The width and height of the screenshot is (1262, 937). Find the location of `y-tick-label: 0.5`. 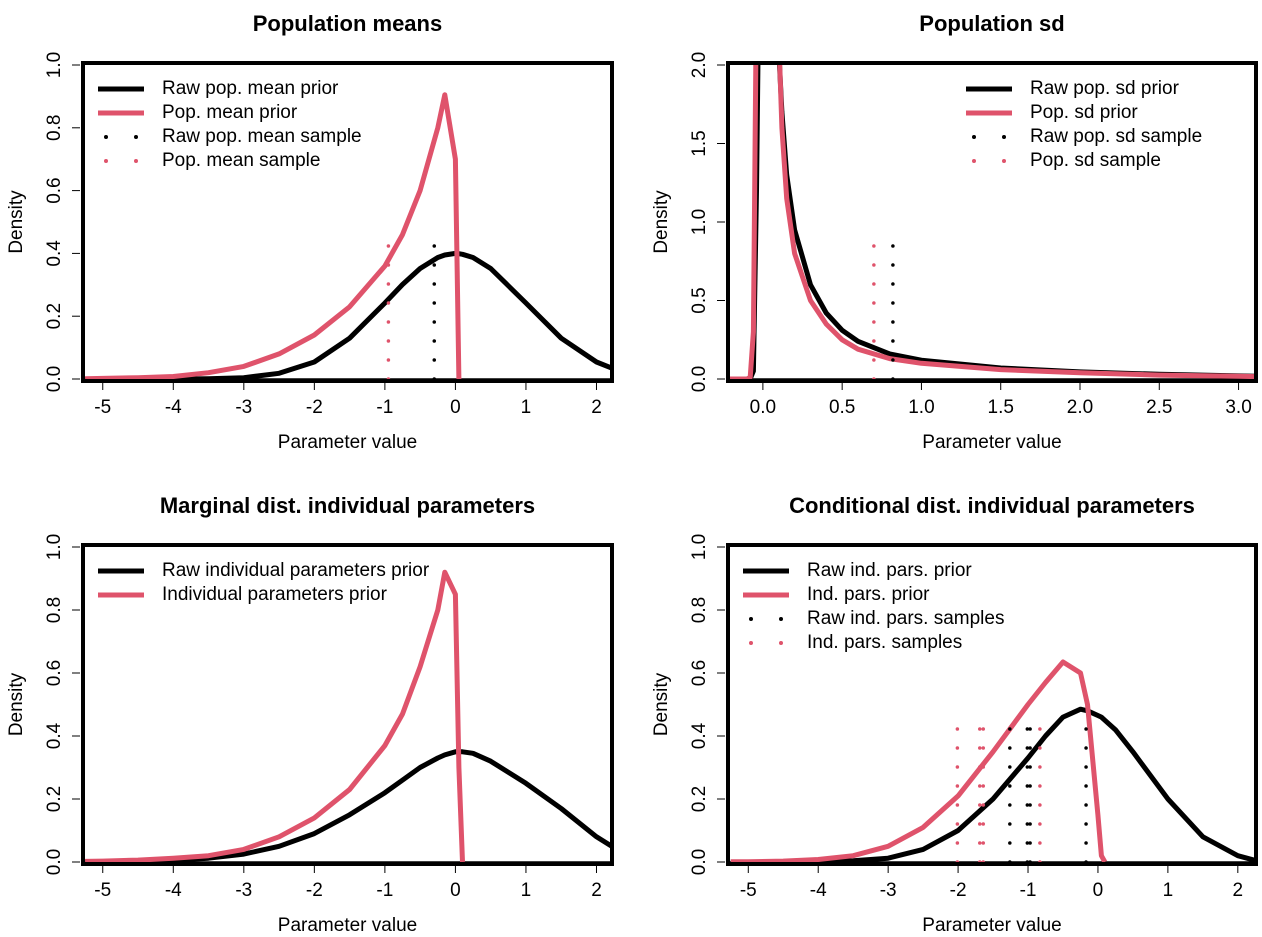

y-tick-label: 0.5 is located at coordinates (699, 300).